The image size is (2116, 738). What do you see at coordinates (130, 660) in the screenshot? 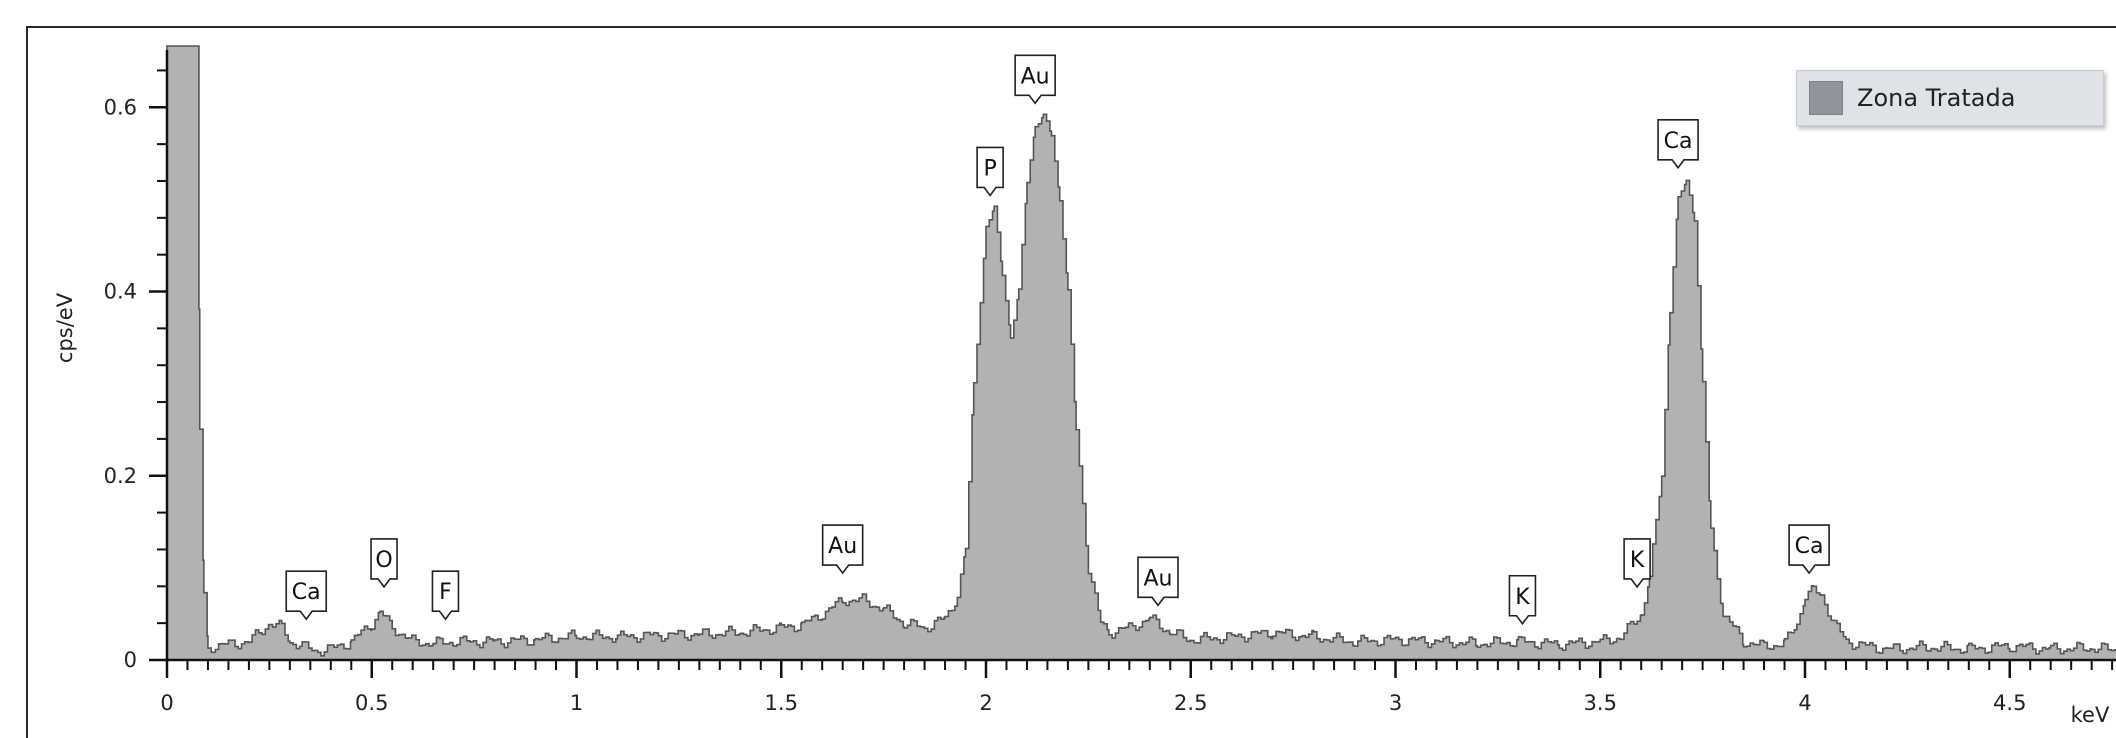
I see `y-tick-label: 0` at bounding box center [130, 660].